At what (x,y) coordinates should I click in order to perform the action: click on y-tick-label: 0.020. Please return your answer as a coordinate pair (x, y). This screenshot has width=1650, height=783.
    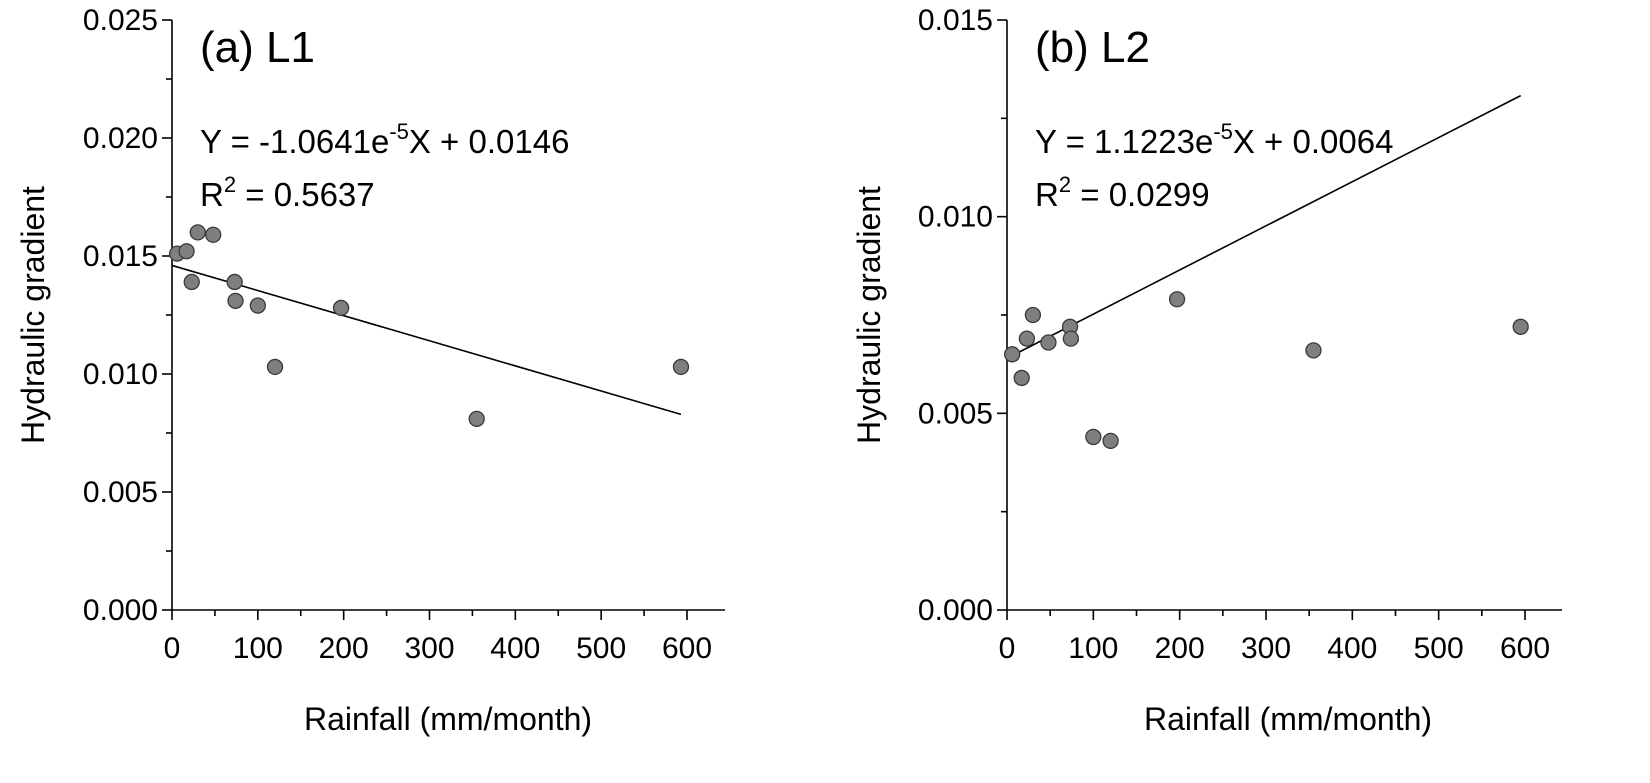
    Looking at the image, I should click on (120, 138).